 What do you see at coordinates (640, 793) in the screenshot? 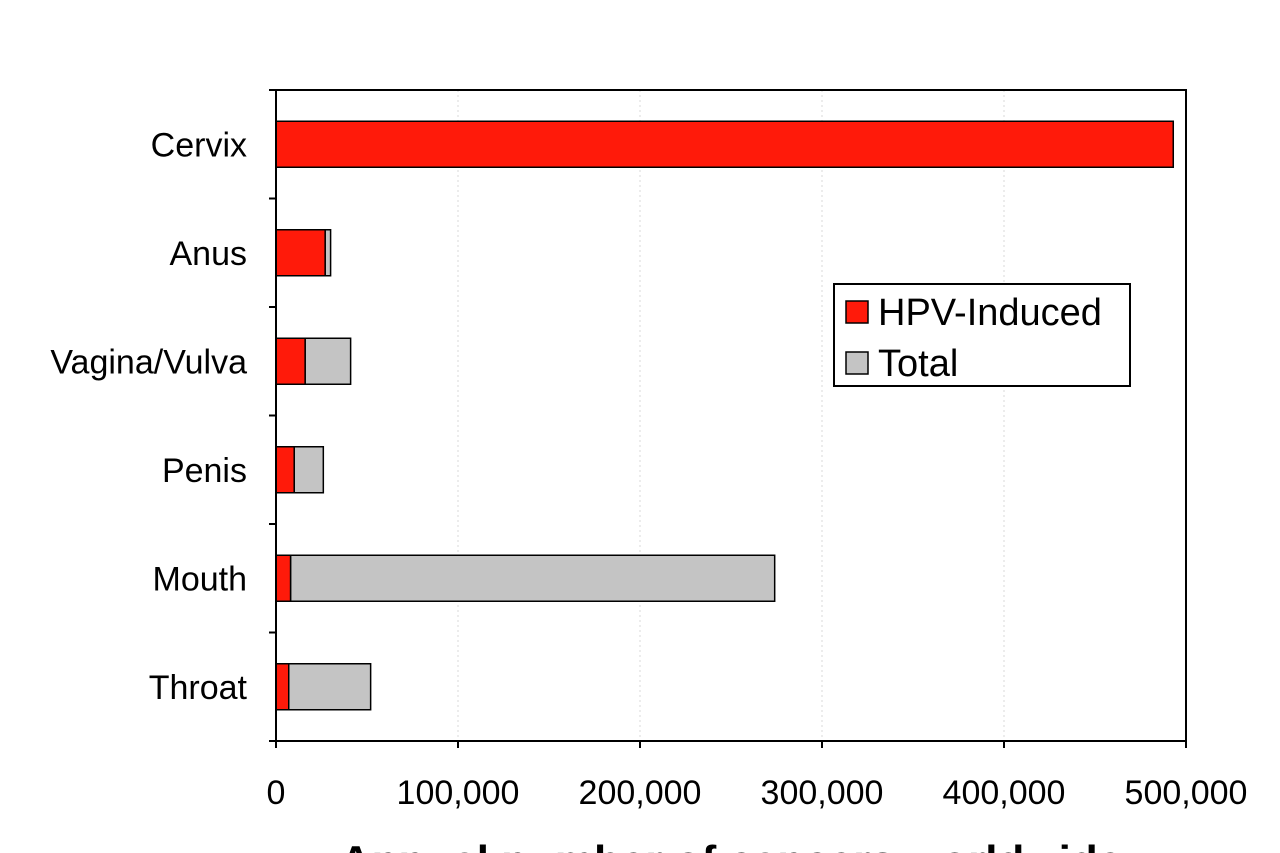
I see `x-tick-label: 200,000` at bounding box center [640, 793].